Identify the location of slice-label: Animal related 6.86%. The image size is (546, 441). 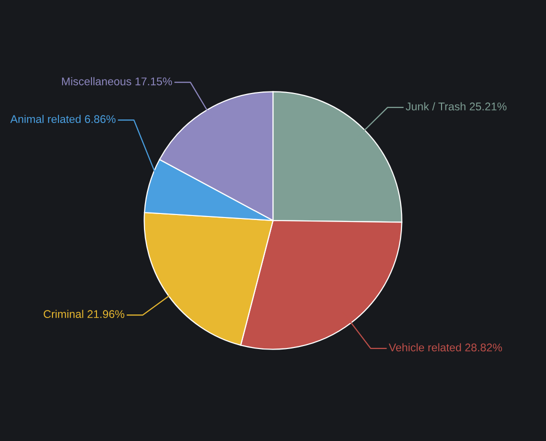
(63, 119).